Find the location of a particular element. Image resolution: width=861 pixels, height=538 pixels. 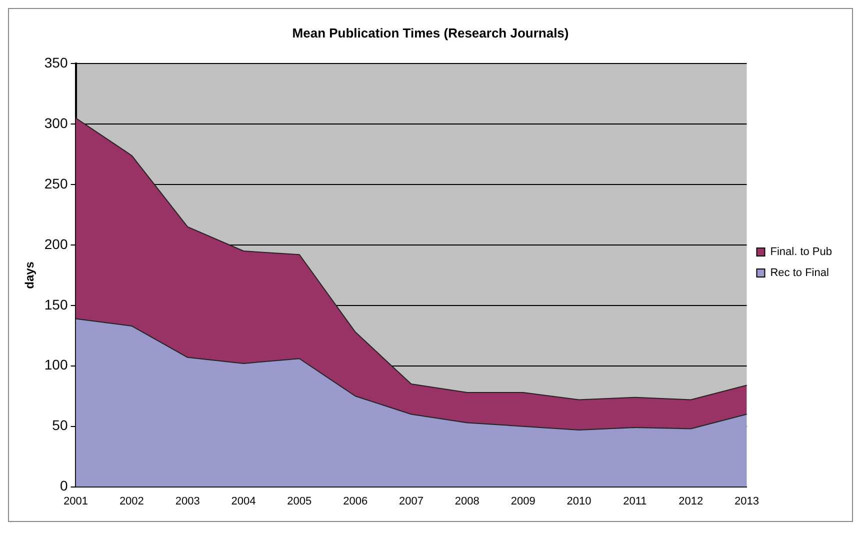

x-tick-label: 2013 is located at coordinates (746, 501).